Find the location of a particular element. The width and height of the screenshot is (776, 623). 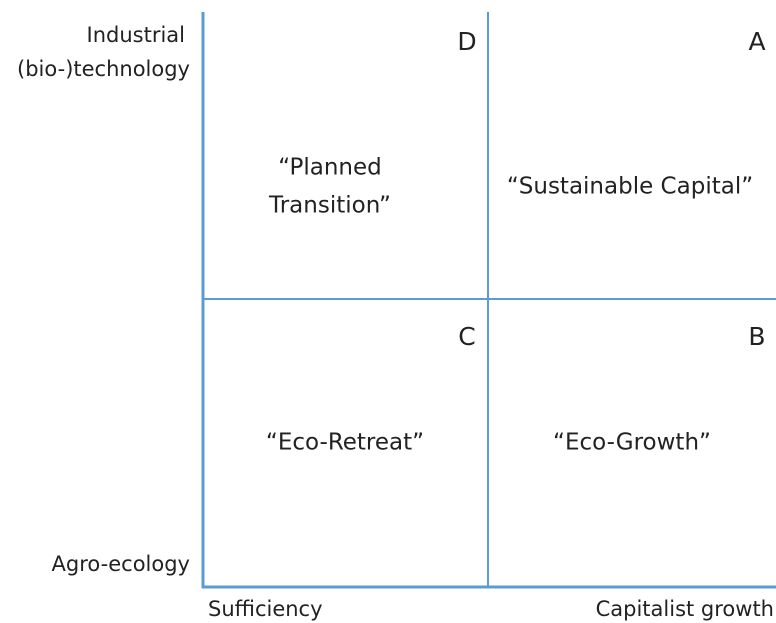

quadrant-label: “Sustainable Capital” is located at coordinates (630, 187).